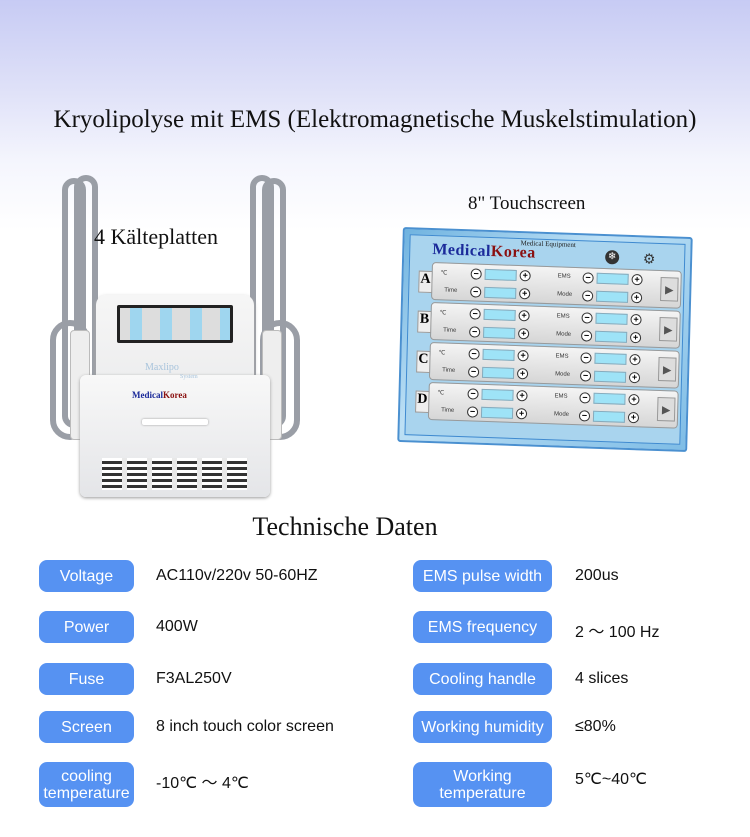 Image resolution: width=750 pixels, height=837 pixels. I want to click on spec-label: Working humidity, so click(482, 727).